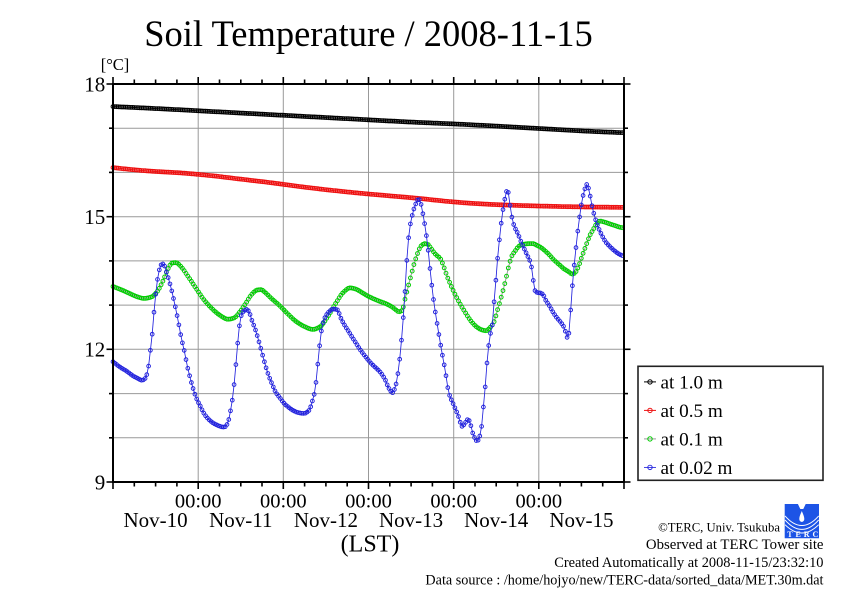 This screenshot has width=842, height=600. Describe the element at coordinates (370, 545) in the screenshot. I see `svg-text: (LST)` at that location.